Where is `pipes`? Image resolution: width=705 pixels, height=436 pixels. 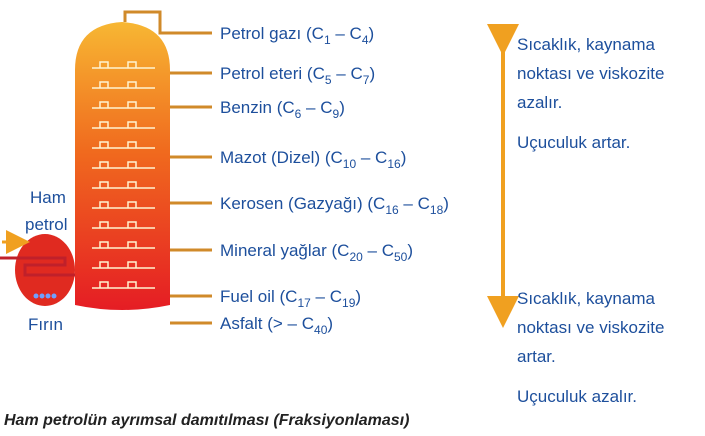
pipes is located at coordinates (167, 167).